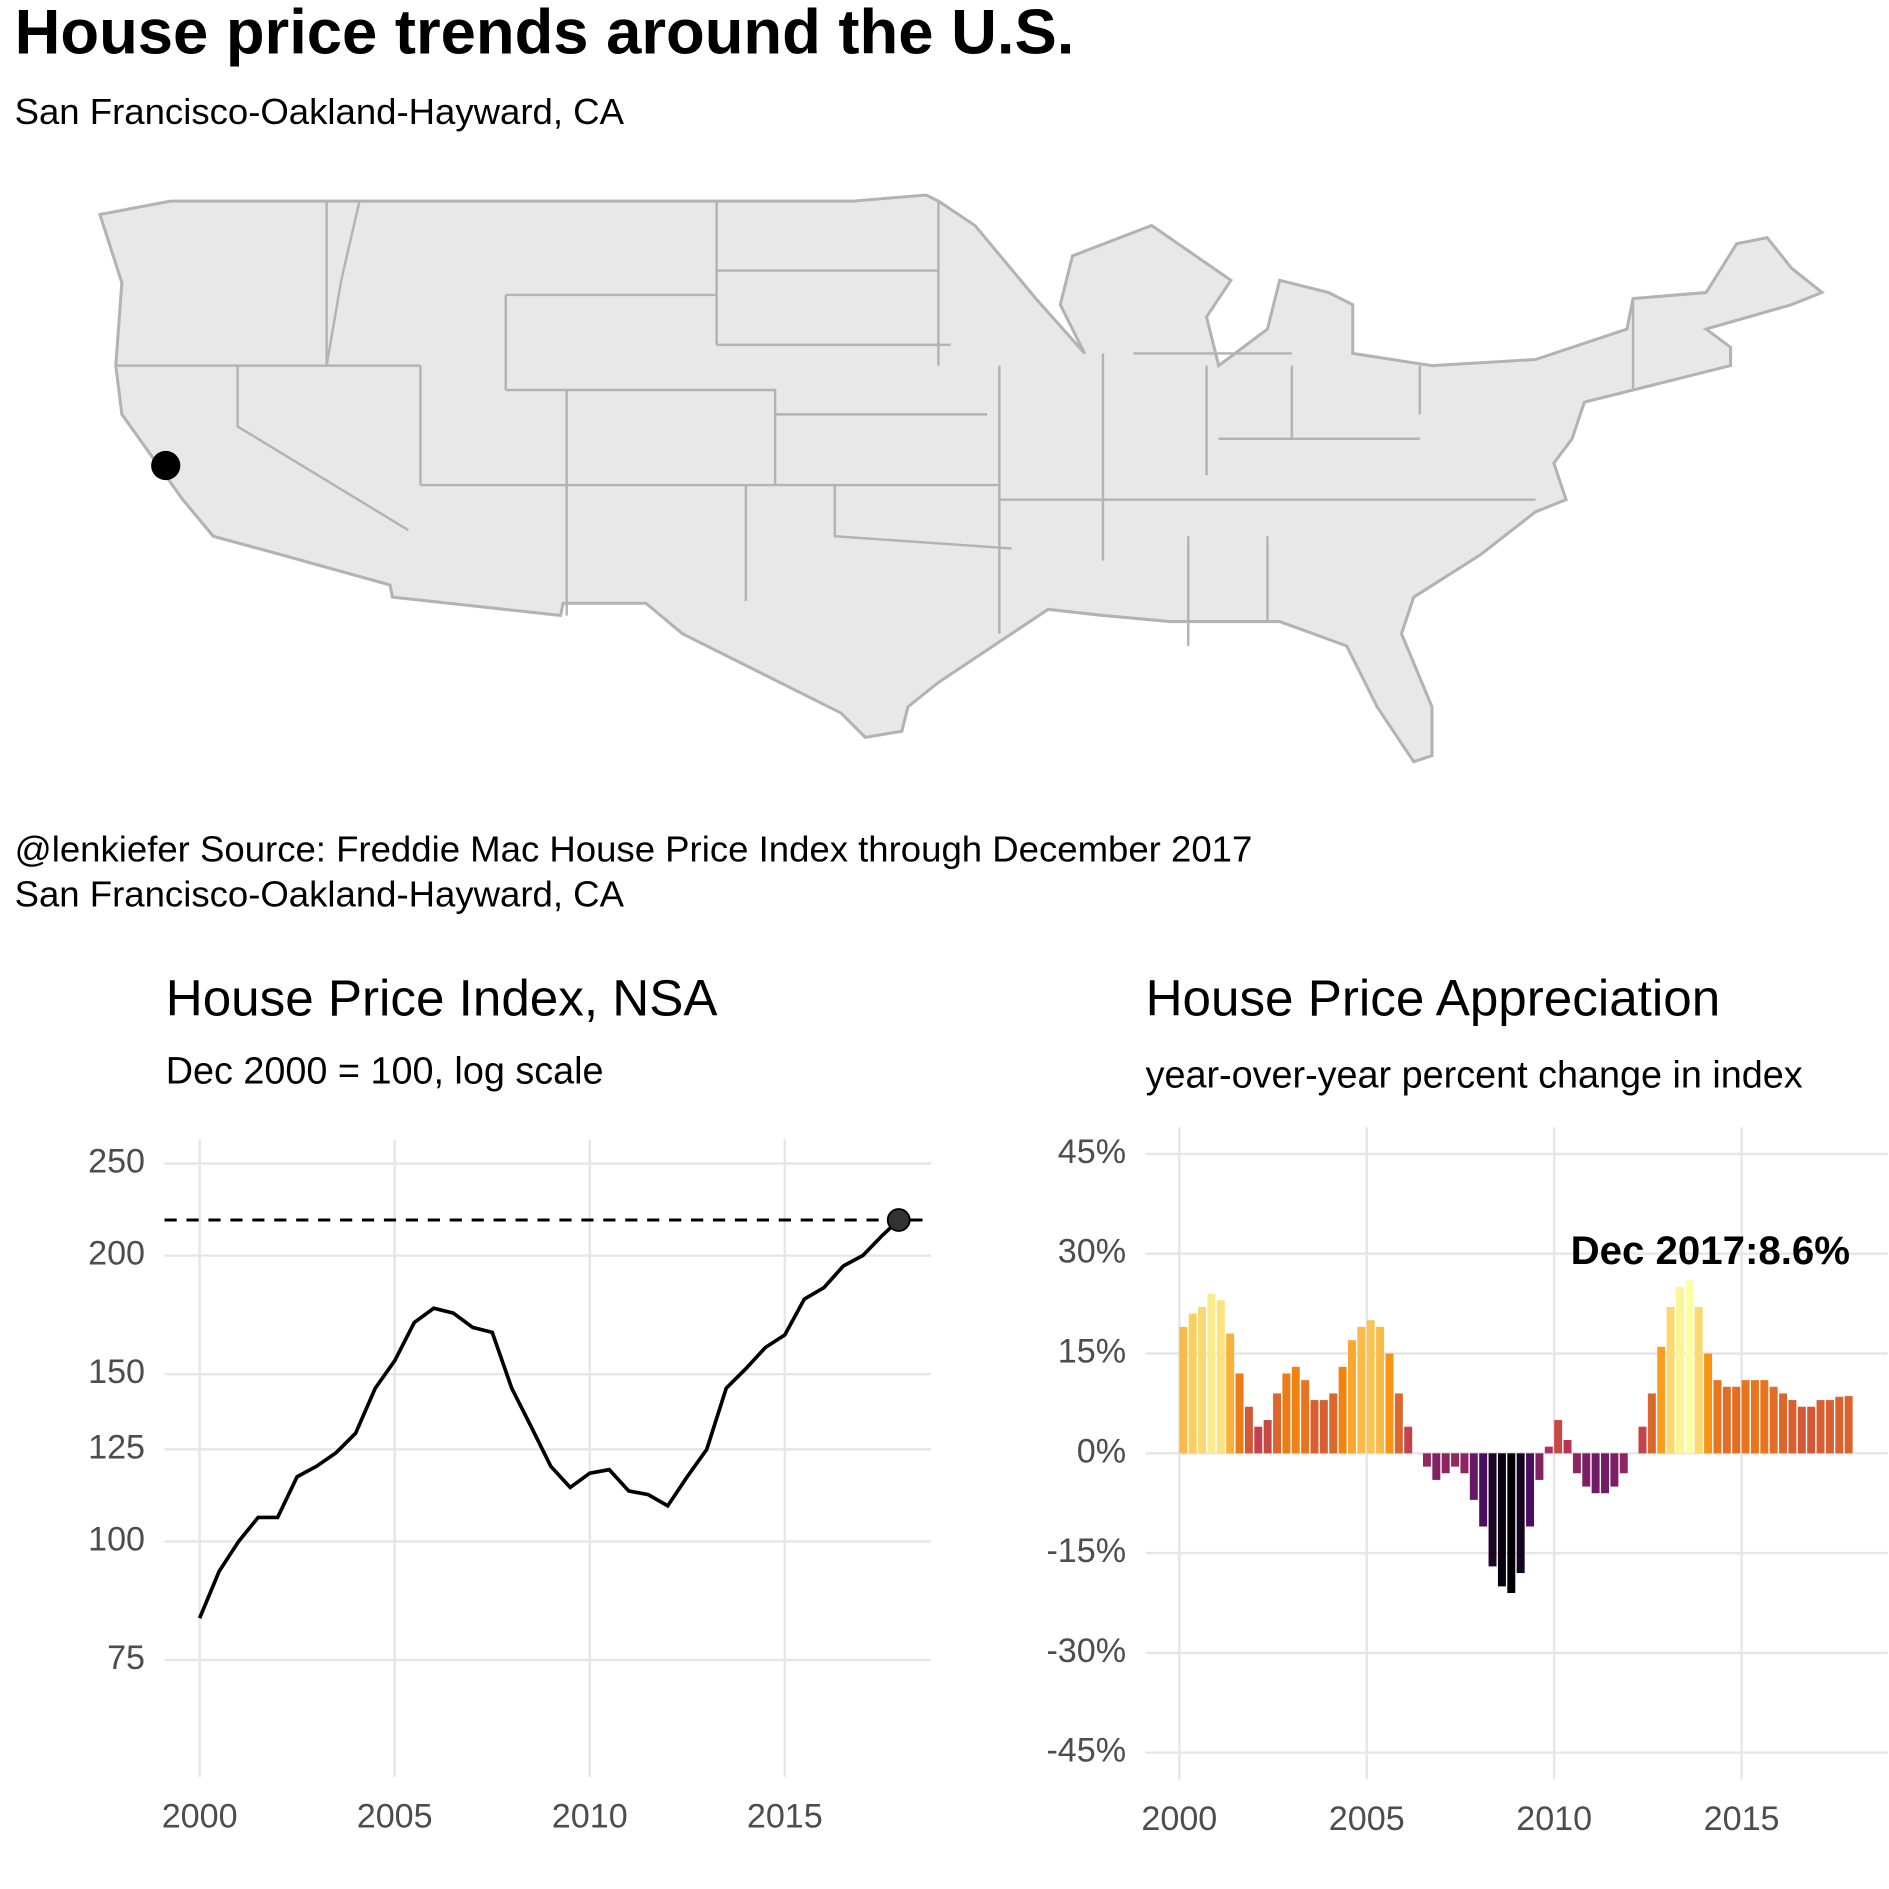 Image resolution: width=1889 pixels, height=1889 pixels. Describe the element at coordinates (1092, 1152) in the screenshot. I see `y-tick-label: 45%` at that location.